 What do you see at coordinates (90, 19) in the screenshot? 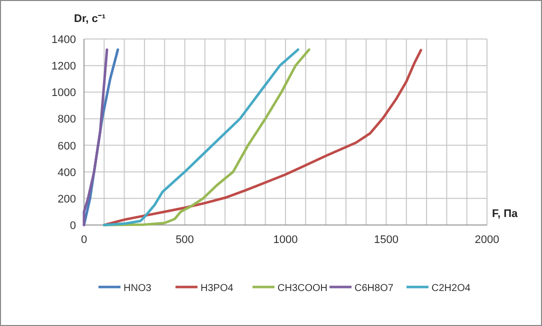
I see `y-axis-title: Dr, с⁻¹` at bounding box center [90, 19].